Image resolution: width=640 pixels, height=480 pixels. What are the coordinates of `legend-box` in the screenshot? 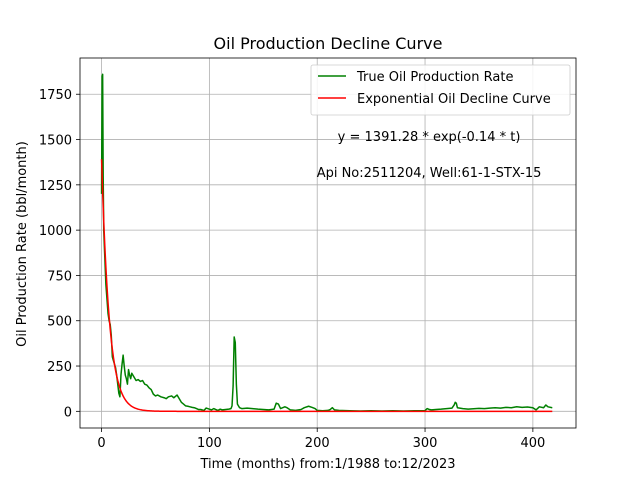 It's located at (440, 90).